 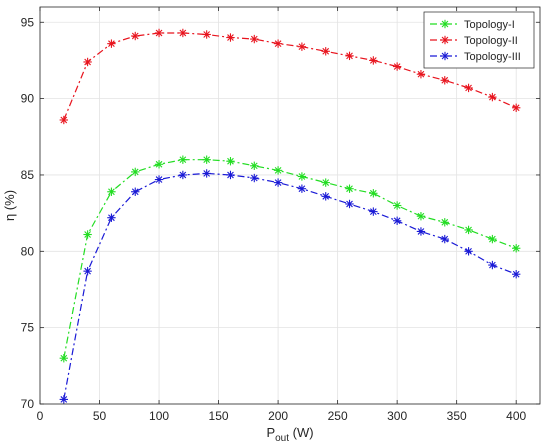 I want to click on x-axis-label-main: P, so click(x=270, y=432).